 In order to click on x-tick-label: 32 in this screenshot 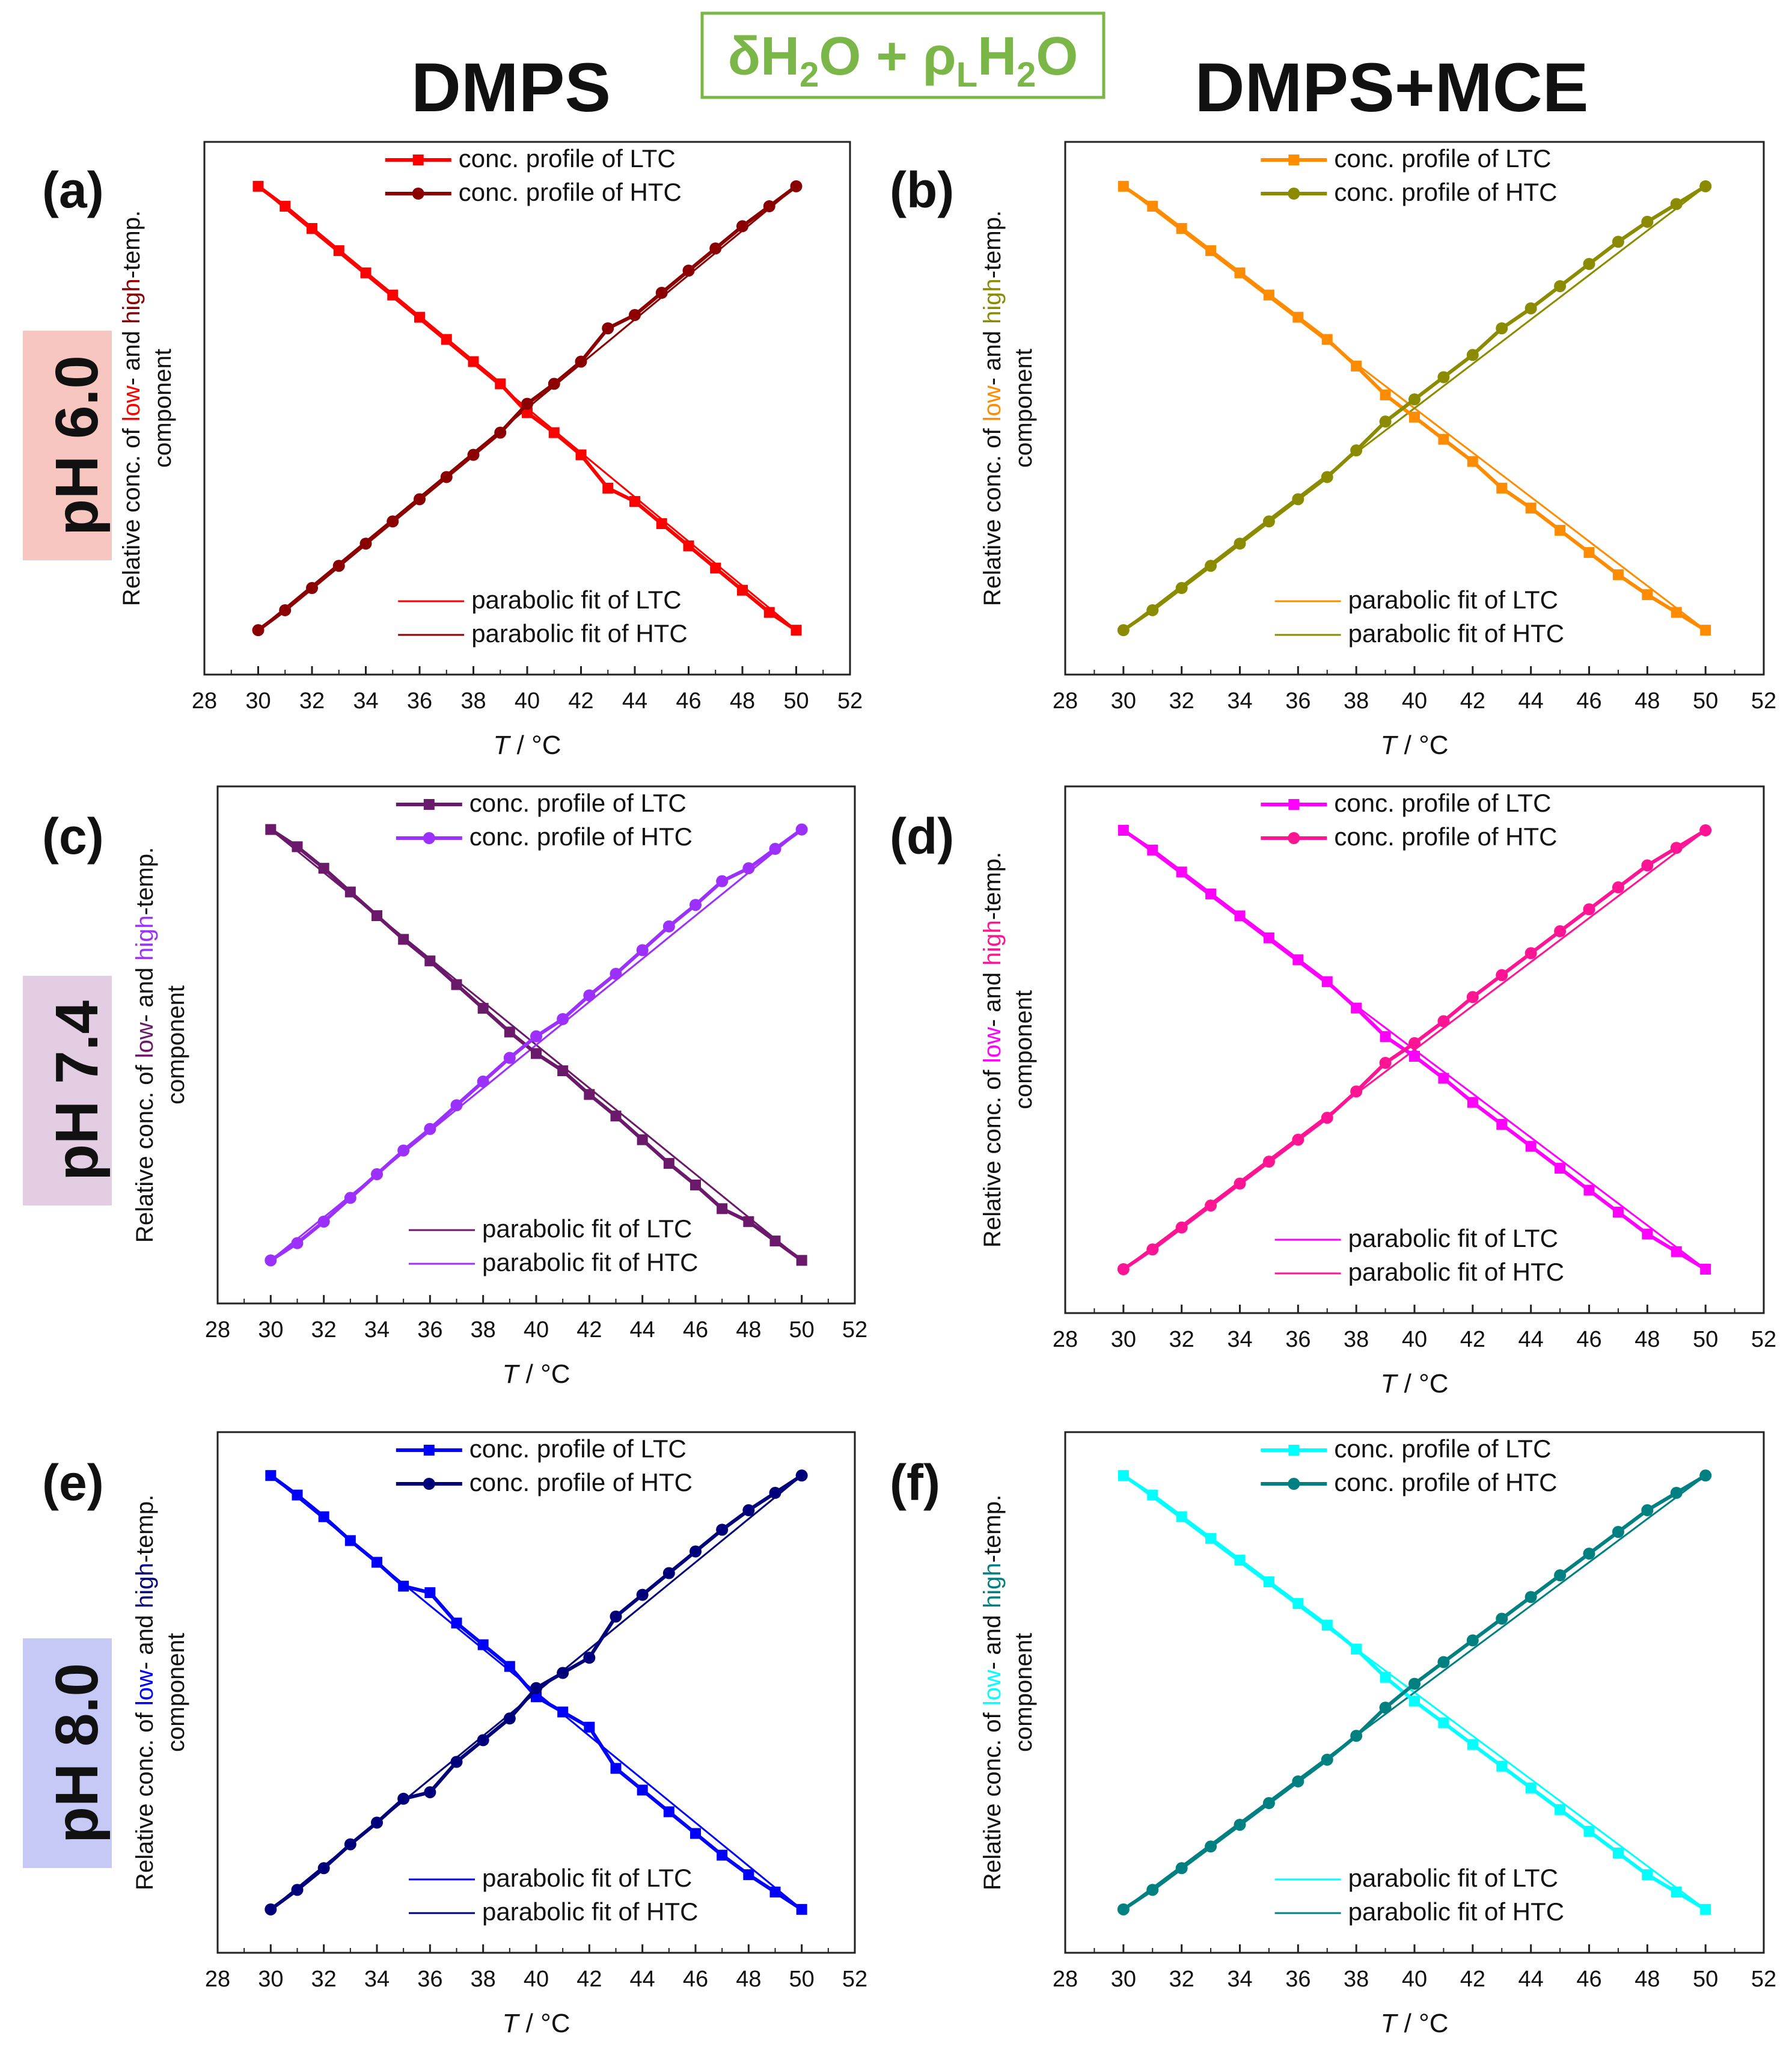, I will do `click(324, 1979)`.